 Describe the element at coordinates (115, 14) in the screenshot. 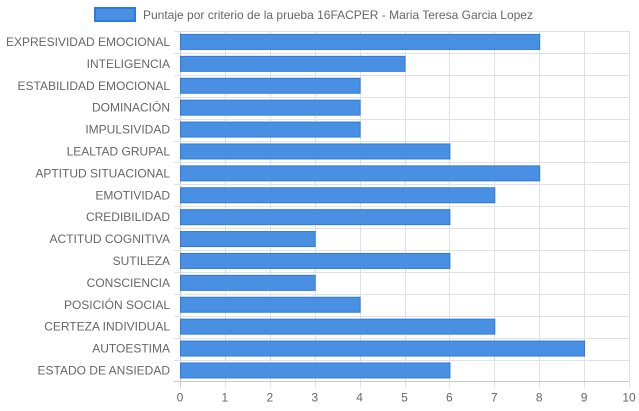

I see `legend-swatch` at that location.